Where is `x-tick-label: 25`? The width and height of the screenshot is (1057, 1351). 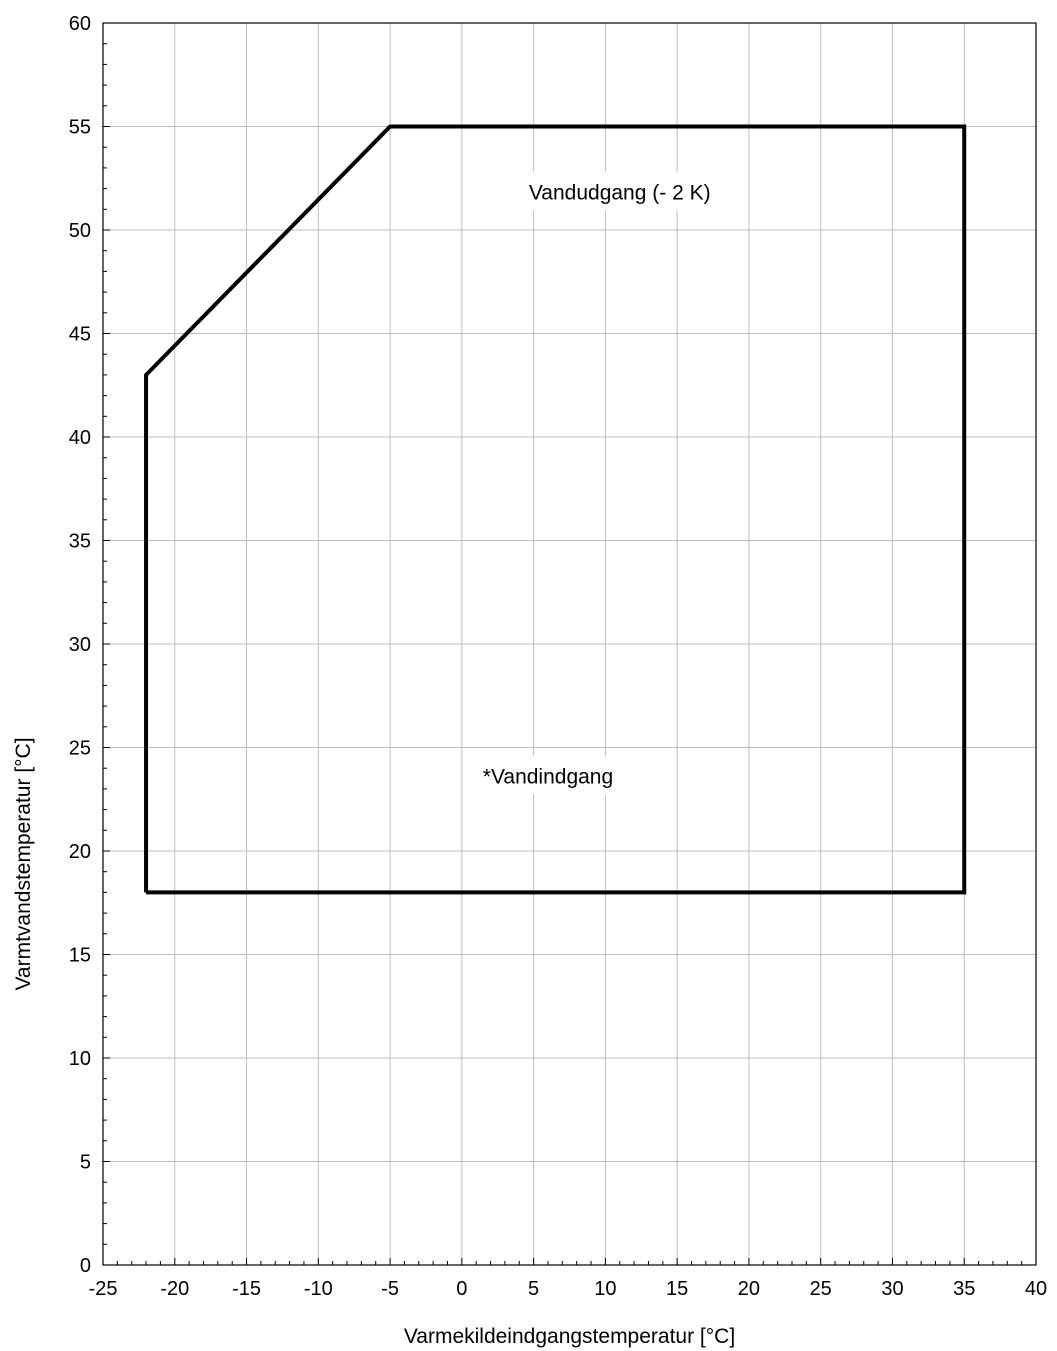
x-tick-label: 25 is located at coordinates (821, 1289).